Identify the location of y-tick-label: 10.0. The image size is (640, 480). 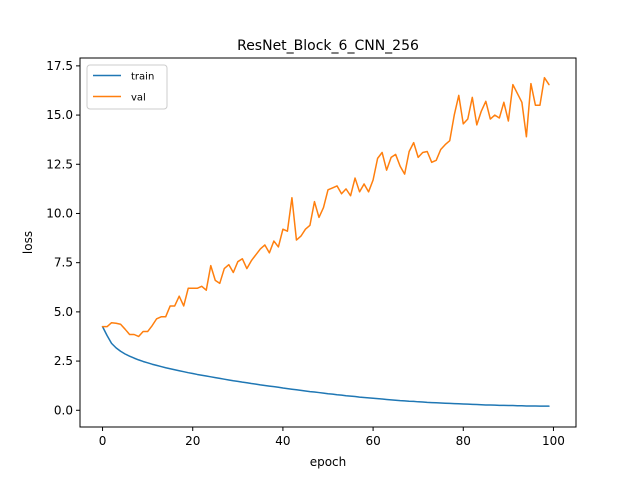
(59, 213).